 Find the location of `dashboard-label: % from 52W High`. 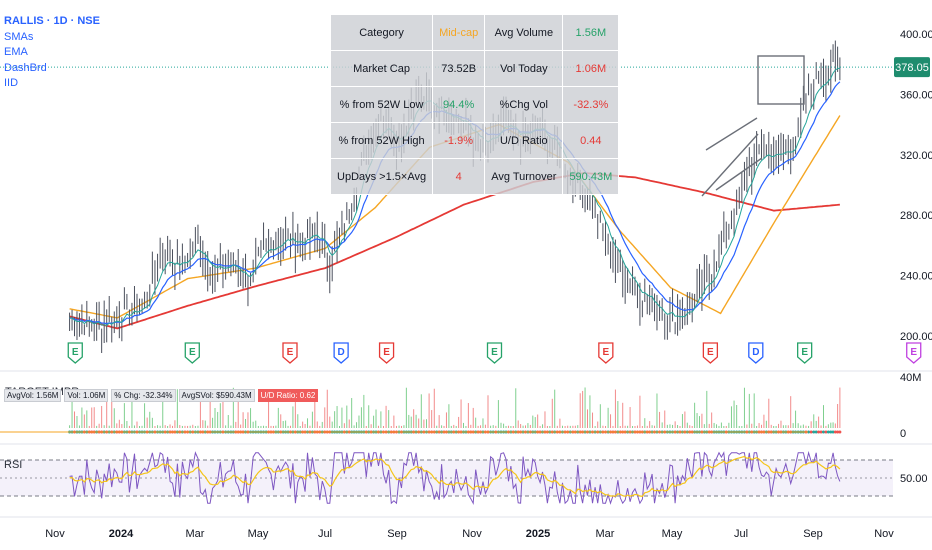

dashboard-label: % from 52W High is located at coordinates (381, 140).